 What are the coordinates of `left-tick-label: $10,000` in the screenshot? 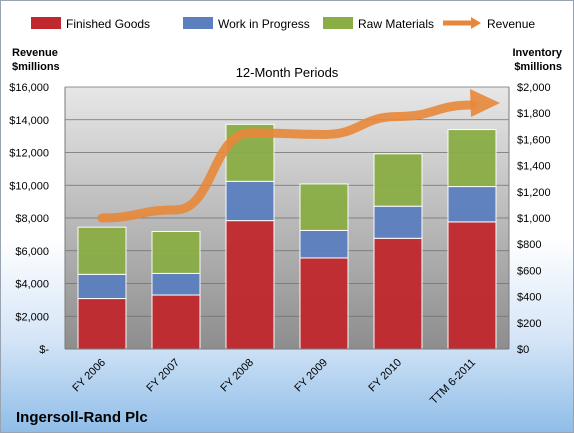 It's located at (29, 186).